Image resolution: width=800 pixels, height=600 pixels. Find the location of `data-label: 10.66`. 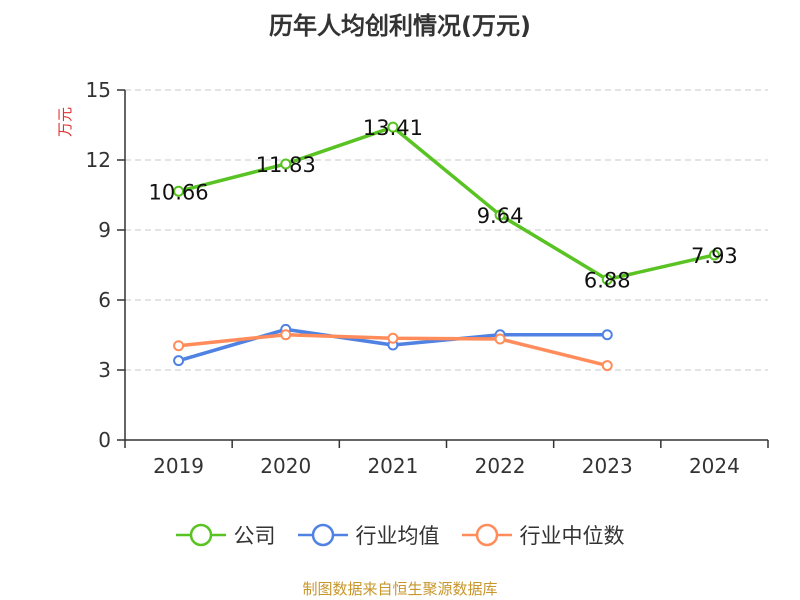

data-label: 10.66 is located at coordinates (179, 192).